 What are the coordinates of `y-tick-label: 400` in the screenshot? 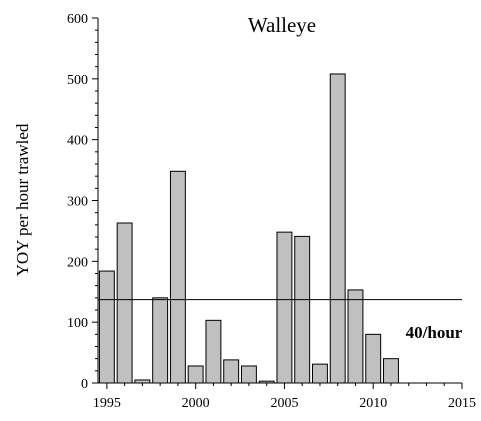 It's located at (77, 141).